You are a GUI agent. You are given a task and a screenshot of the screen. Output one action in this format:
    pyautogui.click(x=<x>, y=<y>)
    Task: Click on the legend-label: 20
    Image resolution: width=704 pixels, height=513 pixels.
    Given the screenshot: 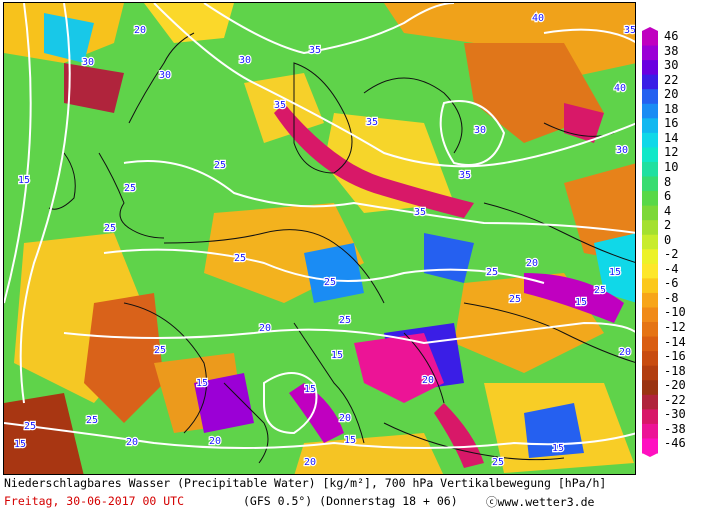 What is the action you would take?
    pyautogui.click(x=671, y=94)
    